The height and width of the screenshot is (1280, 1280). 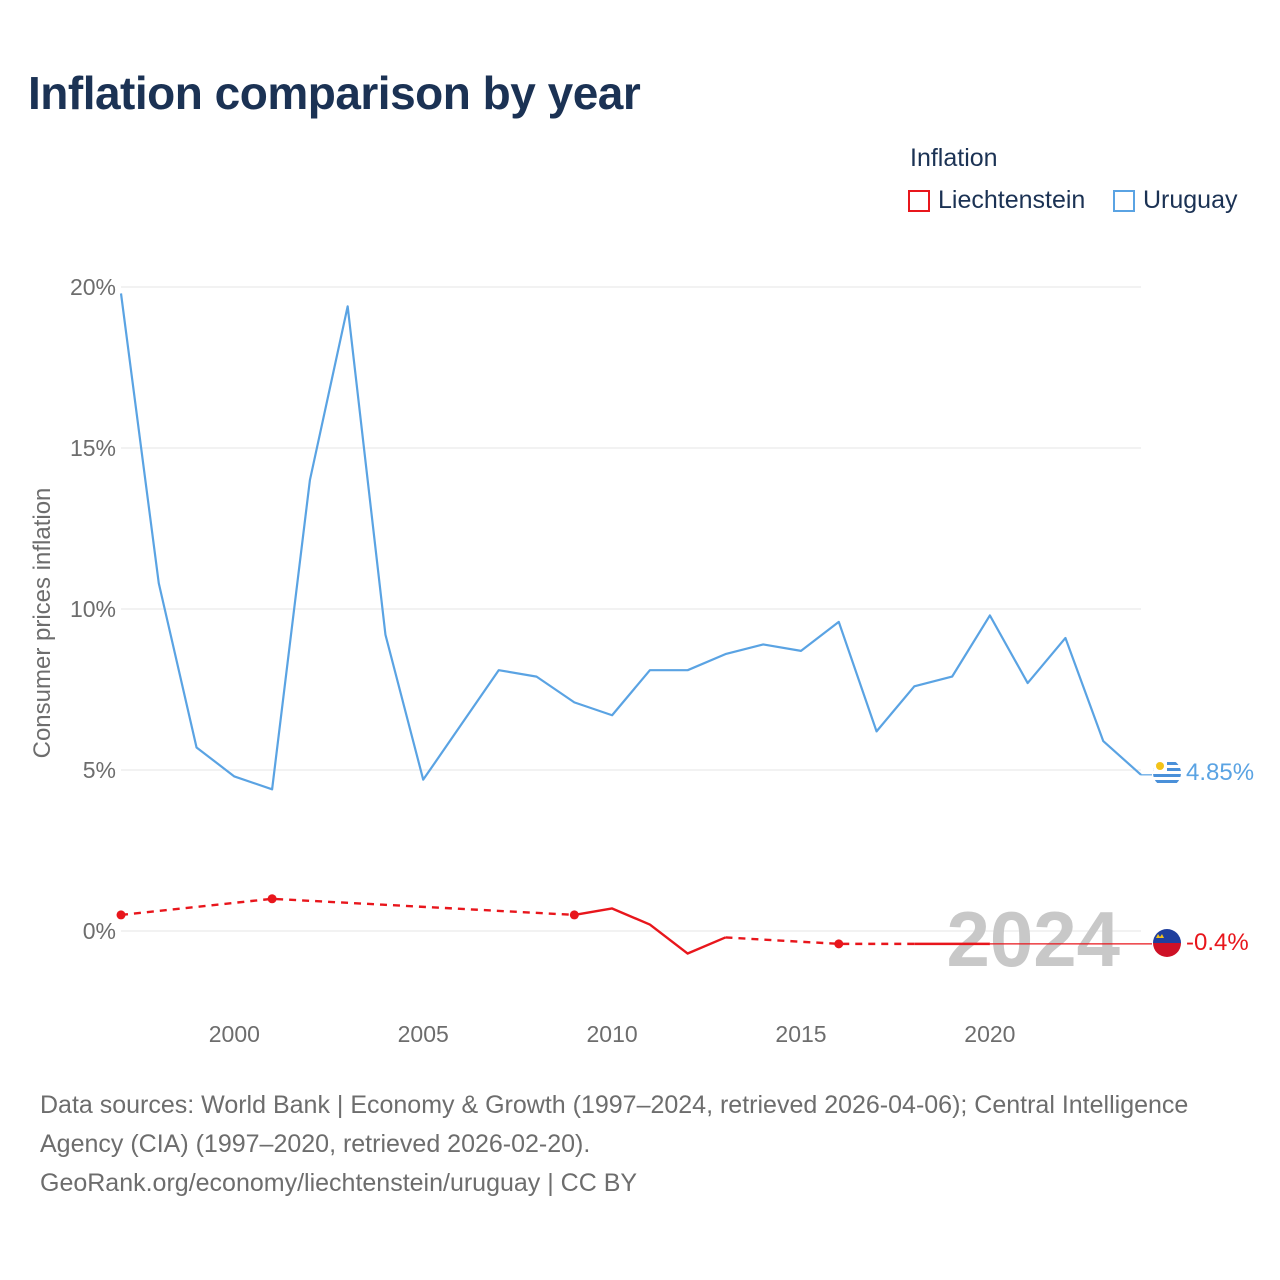 What do you see at coordinates (93, 448) in the screenshot?
I see `y-tick-label: 15%` at bounding box center [93, 448].